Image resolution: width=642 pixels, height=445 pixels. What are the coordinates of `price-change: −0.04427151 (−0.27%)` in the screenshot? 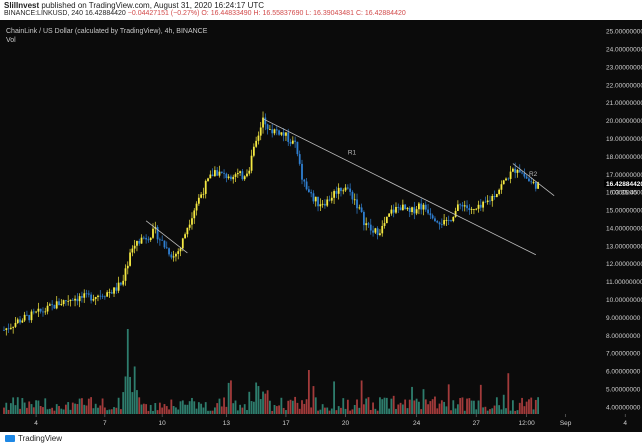 It's located at (163, 13).